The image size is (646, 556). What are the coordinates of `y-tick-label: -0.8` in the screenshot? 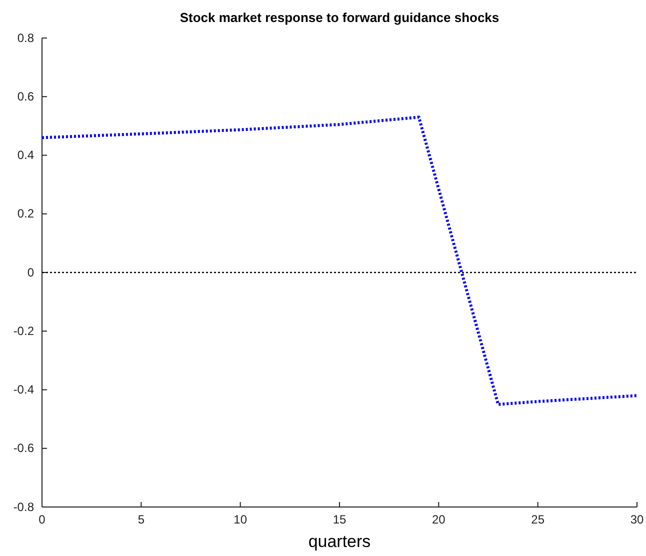 It's located at (23, 507).